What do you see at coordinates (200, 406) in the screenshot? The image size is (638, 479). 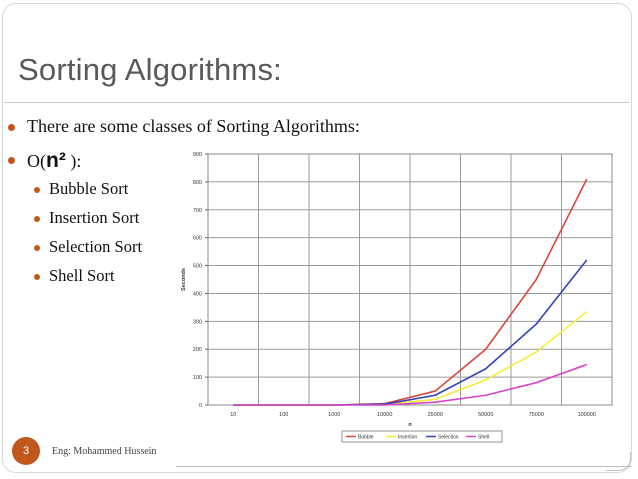 I see `y-tick-label: 0` at bounding box center [200, 406].